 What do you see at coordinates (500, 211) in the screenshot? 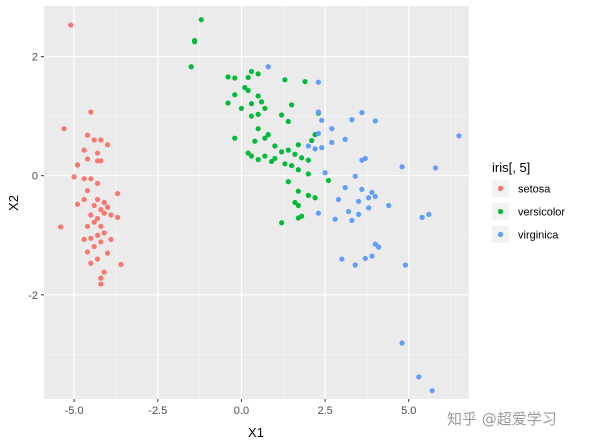
I see `legend-key-versicolor` at bounding box center [500, 211].